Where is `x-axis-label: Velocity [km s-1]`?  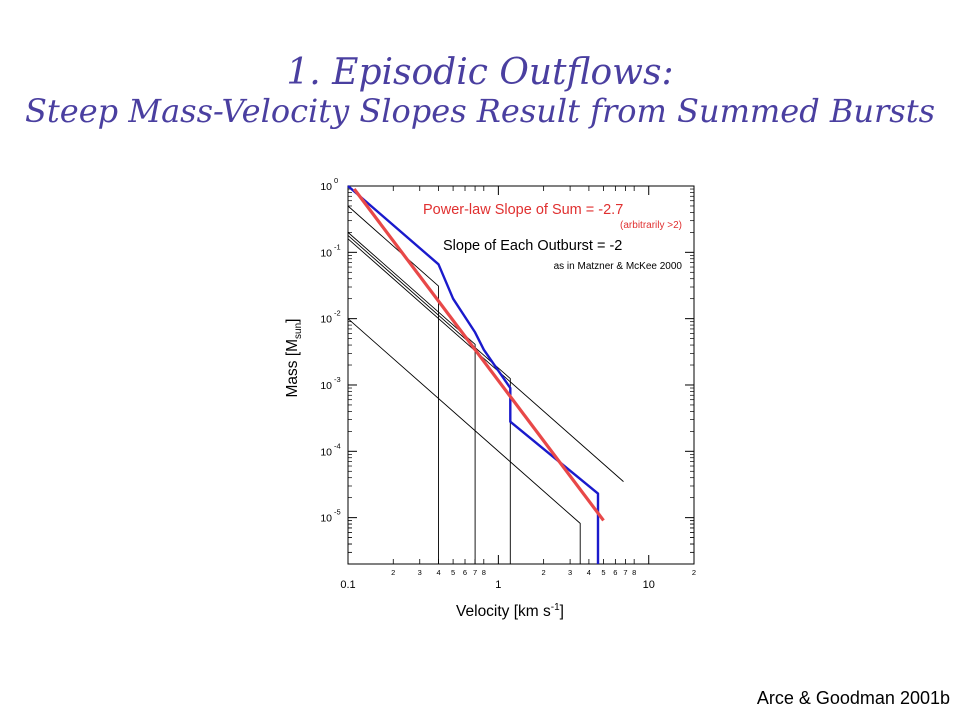 x-axis-label: Velocity [km s-1] is located at coordinates (510, 611).